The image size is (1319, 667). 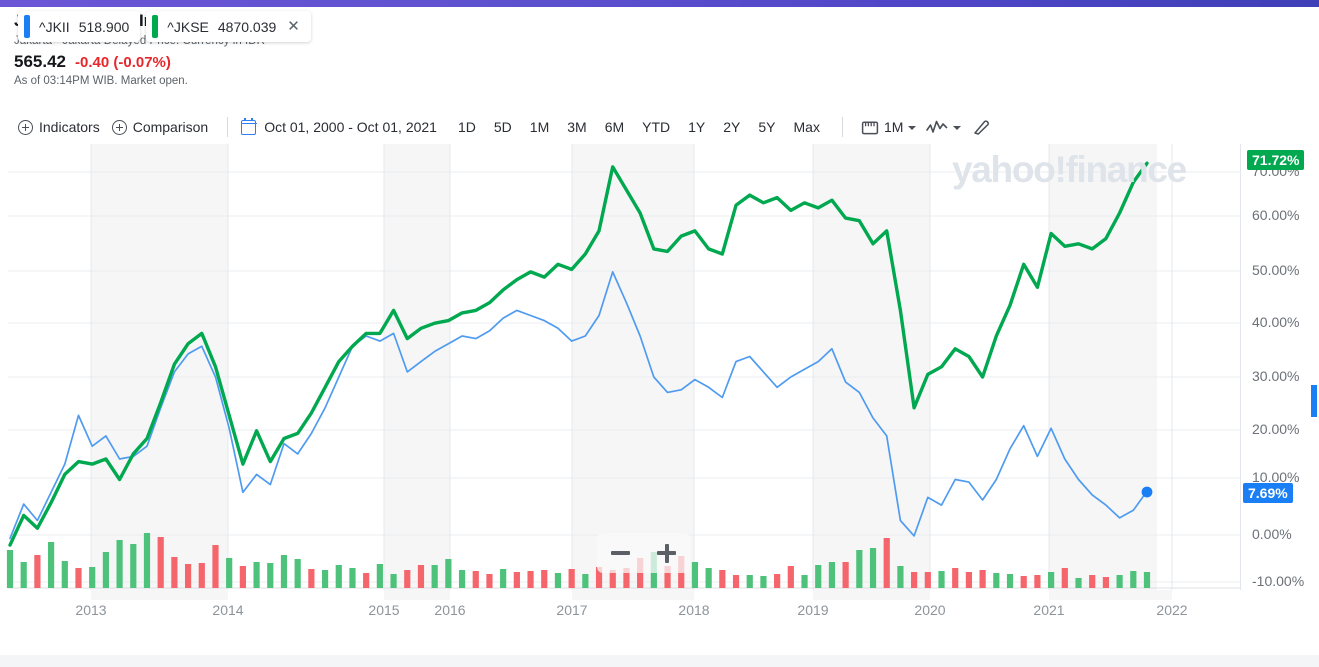 I want to click on right-edge-scroll-marker, so click(x=1314, y=401).